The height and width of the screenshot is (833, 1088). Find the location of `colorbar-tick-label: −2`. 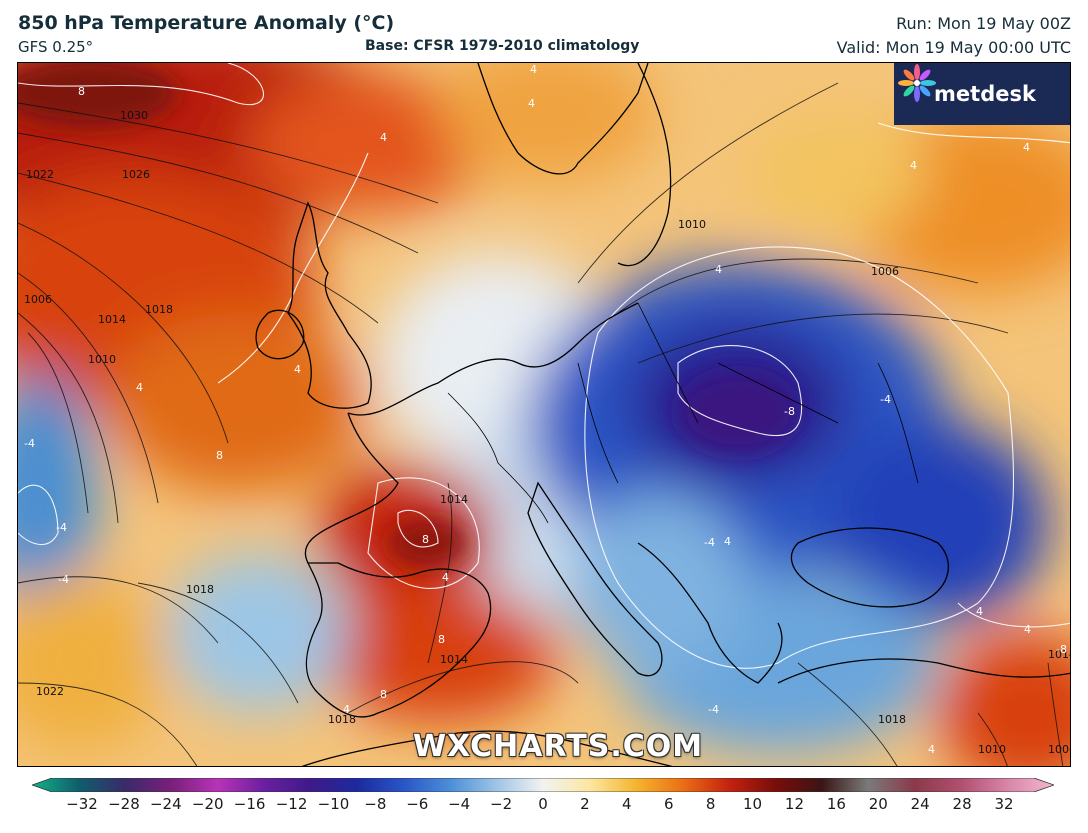

colorbar-tick-label: −2 is located at coordinates (501, 804).